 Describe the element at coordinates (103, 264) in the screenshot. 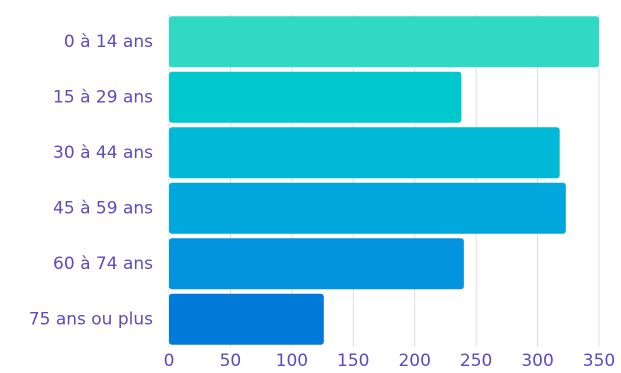

I see `category-label: 60 à 74 ans` at that location.